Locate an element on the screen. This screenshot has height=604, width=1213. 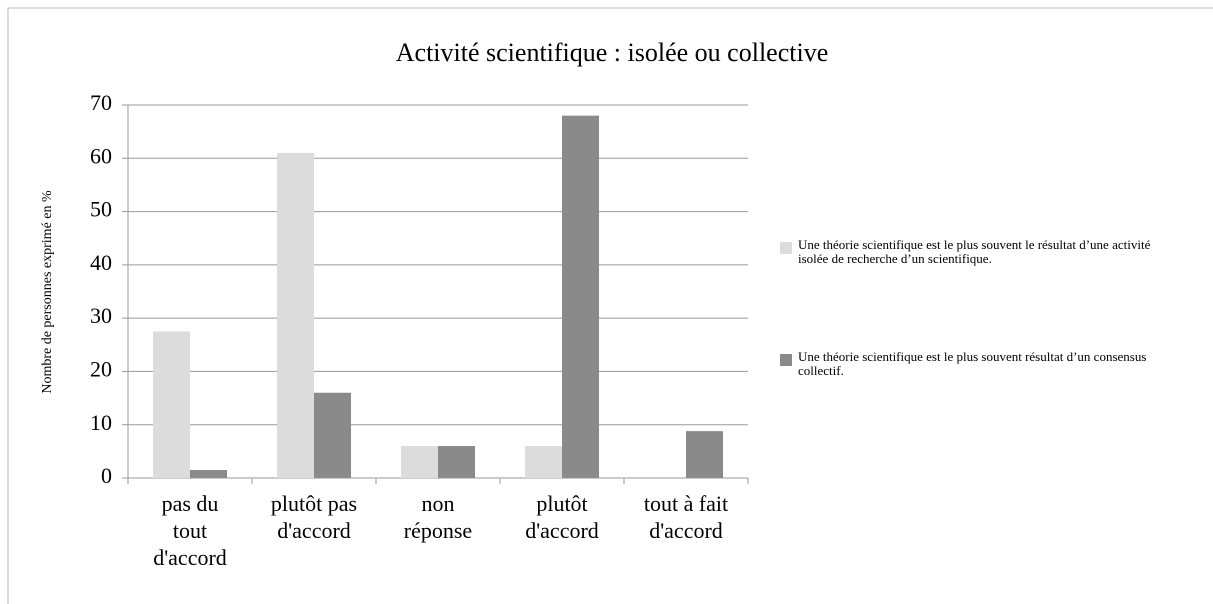
x-tick-label: non réponse is located at coordinates (438, 517).